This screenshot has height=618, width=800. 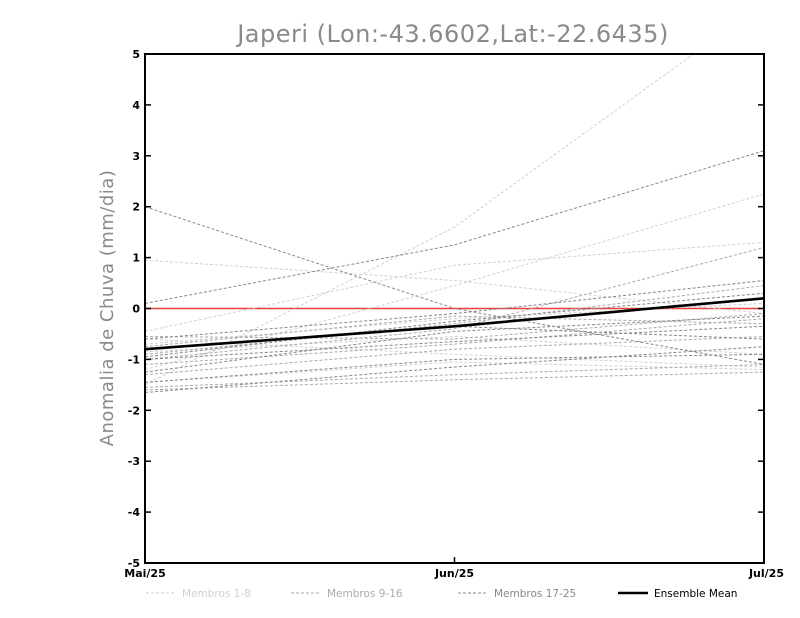 I want to click on y-tick-label: -2, so click(x=134, y=410).